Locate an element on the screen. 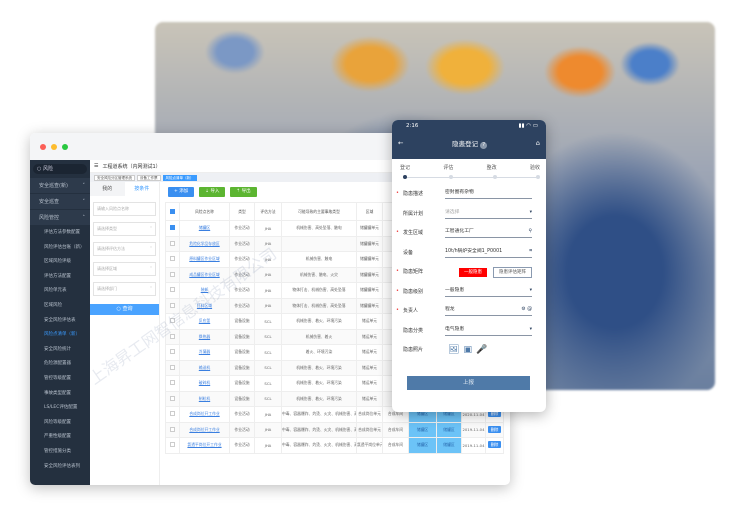 The height and width of the screenshot is (519, 738). field-input: 工智通化工厂 ⚲ is located at coordinates (488, 233).